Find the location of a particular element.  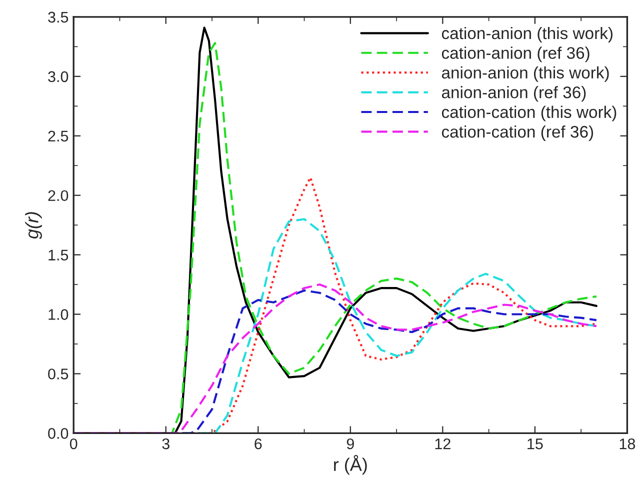

x-tick-label: 9 is located at coordinates (350, 444).